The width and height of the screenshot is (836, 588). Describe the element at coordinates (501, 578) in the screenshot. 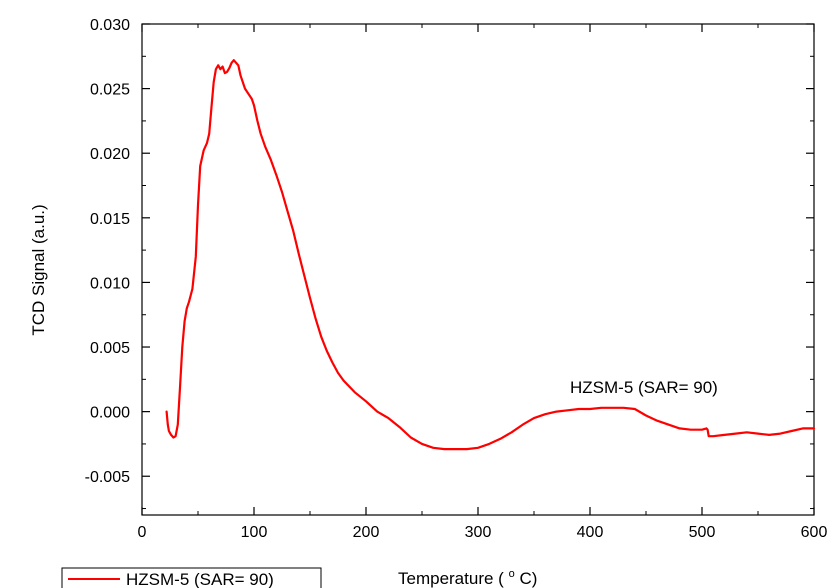

I see `x-axis-title-paren: (` at that location.